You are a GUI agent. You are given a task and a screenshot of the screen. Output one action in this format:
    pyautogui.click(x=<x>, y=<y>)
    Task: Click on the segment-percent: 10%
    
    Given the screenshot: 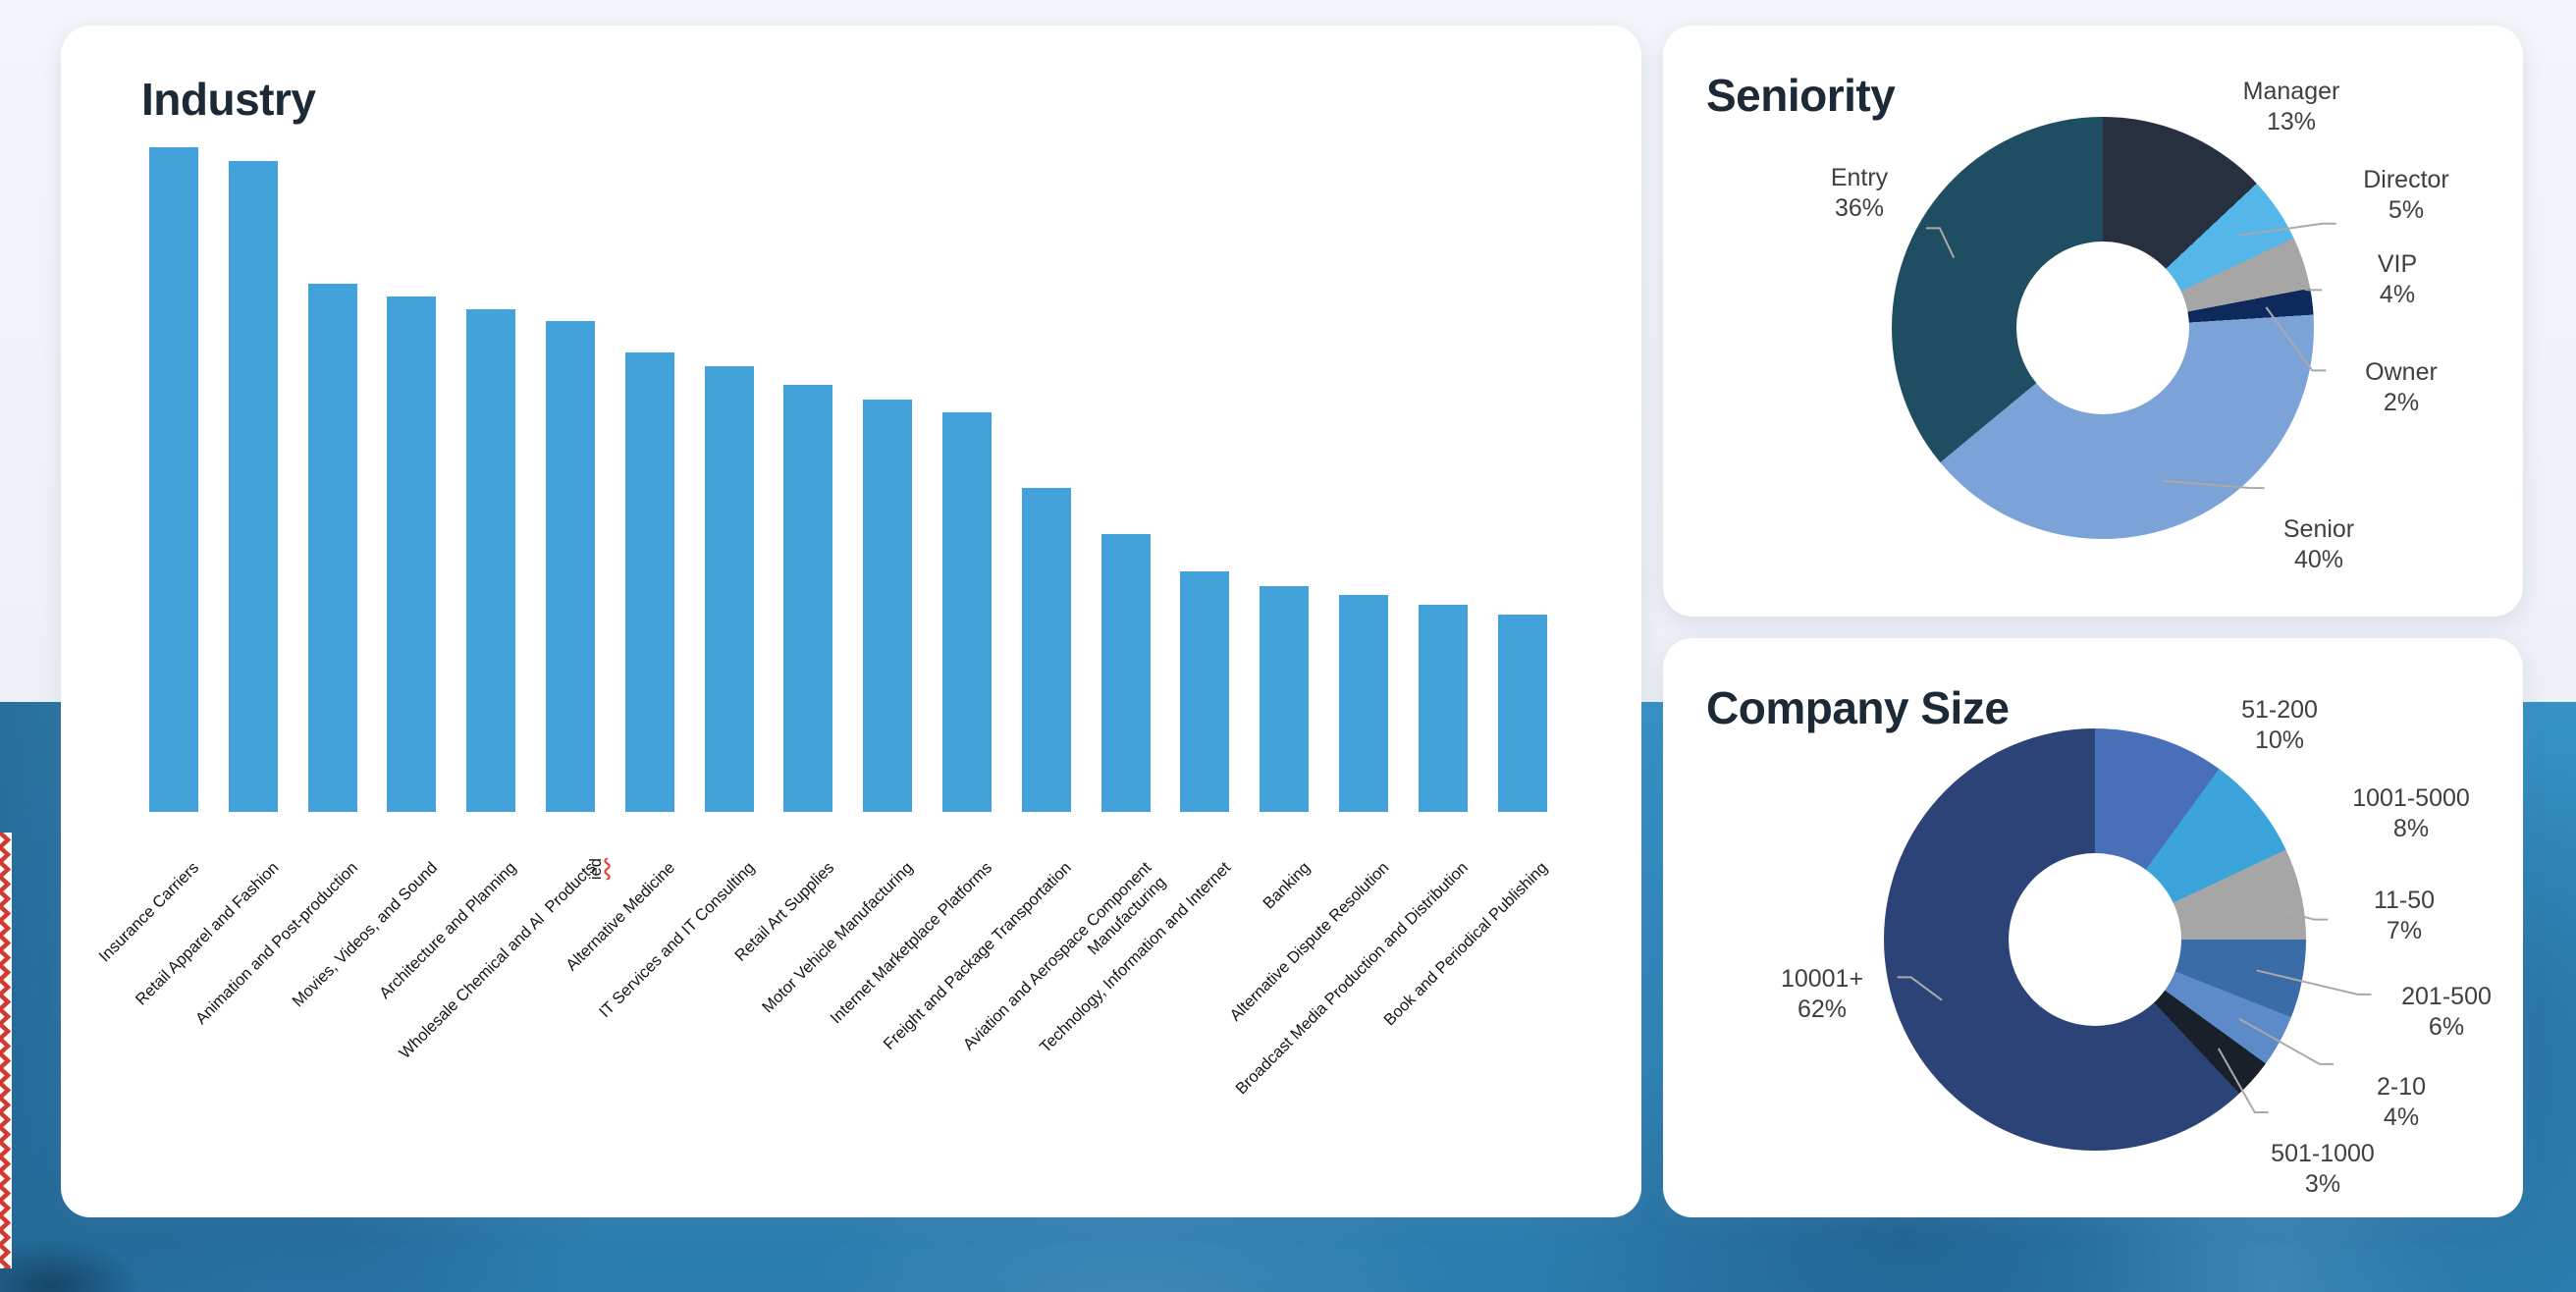 What is the action you would take?
    pyautogui.click(x=2279, y=740)
    